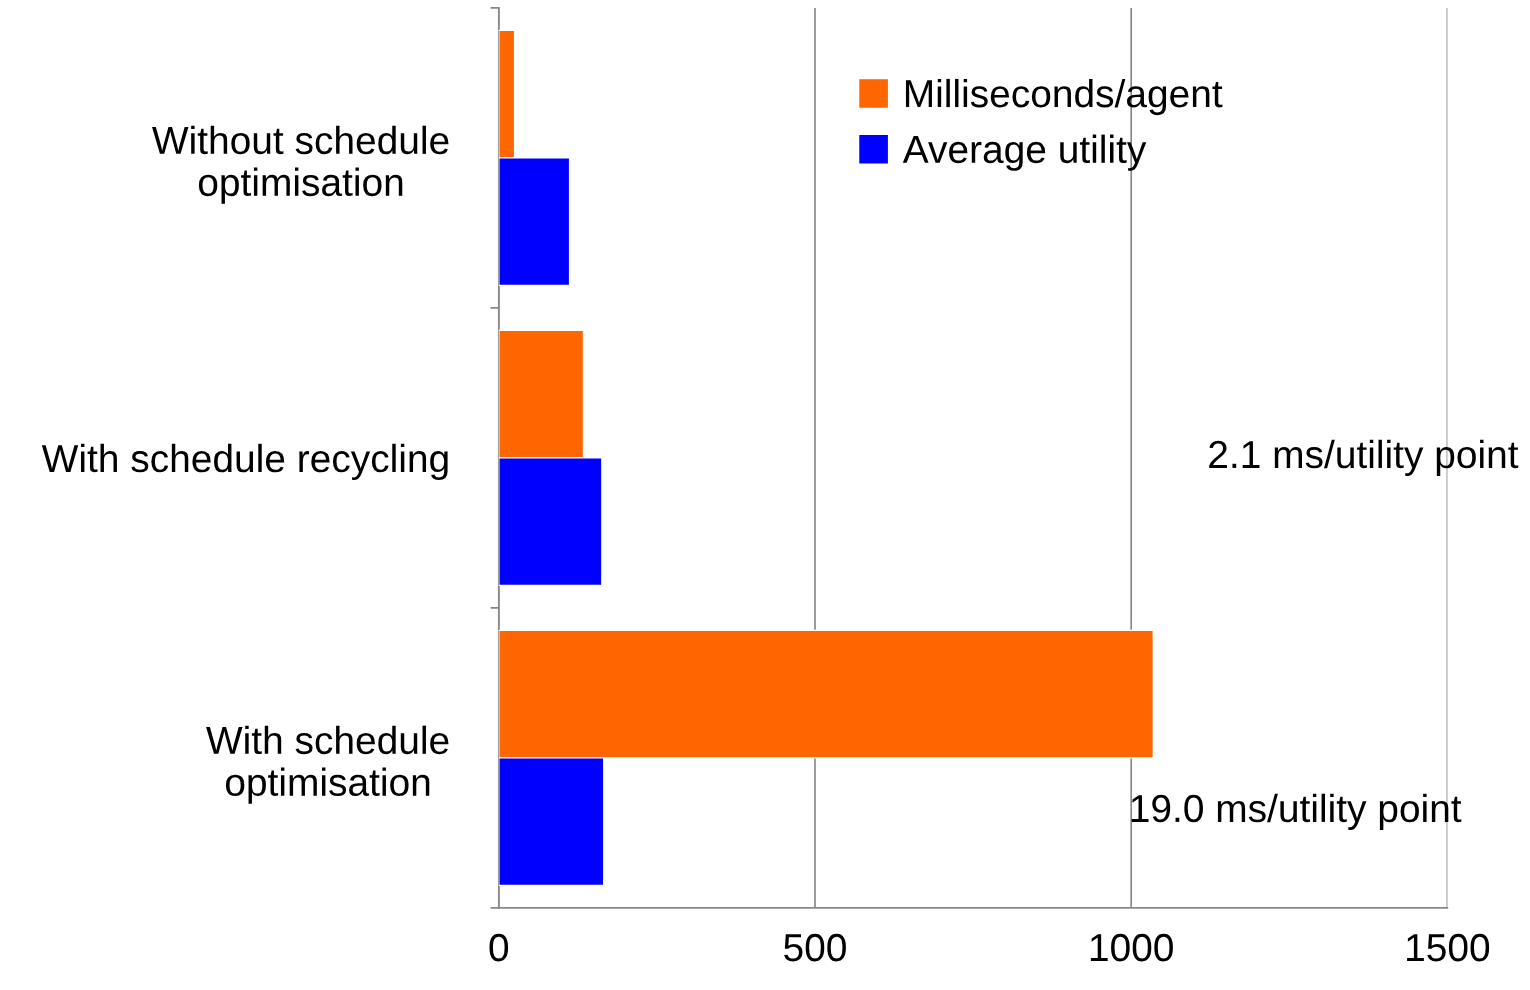 The height and width of the screenshot is (990, 1530). I want to click on x-tick-label: 500, so click(815, 947).